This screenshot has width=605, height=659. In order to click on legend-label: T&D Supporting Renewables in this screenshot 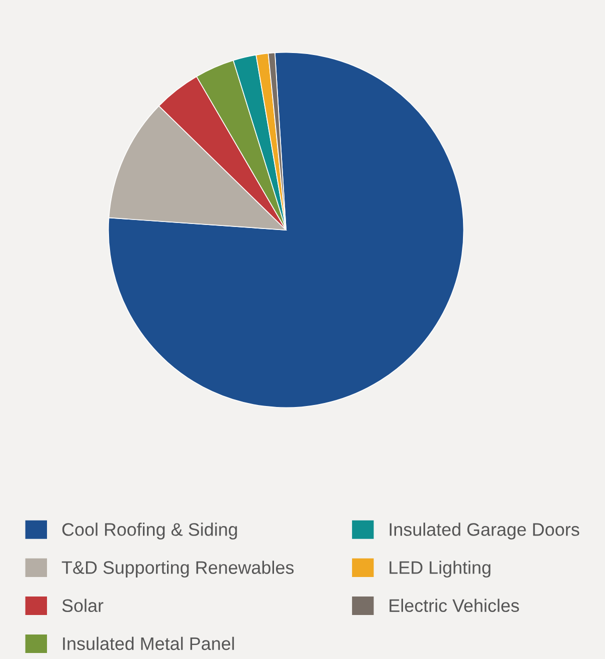, I will do `click(178, 569)`.